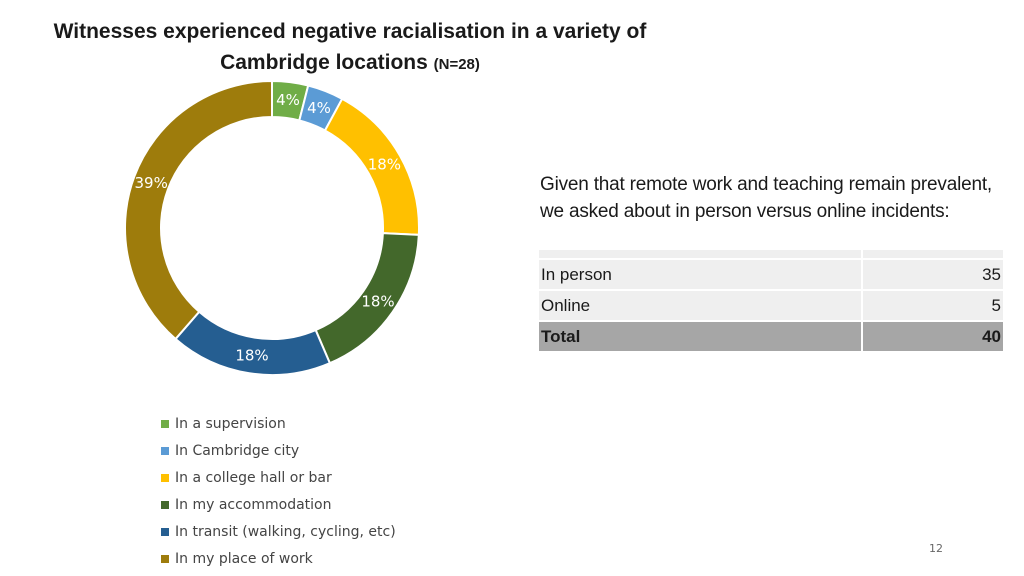  I want to click on table-row-in-person: In person 35, so click(771, 275).